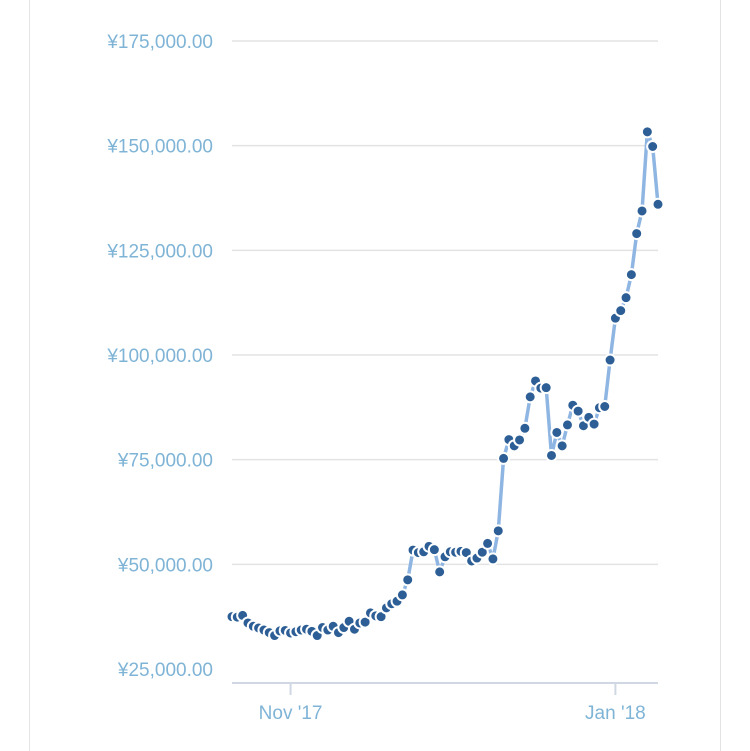 This screenshot has width=750, height=751. I want to click on y-tick-label: ¥25,000.00, so click(165, 670).